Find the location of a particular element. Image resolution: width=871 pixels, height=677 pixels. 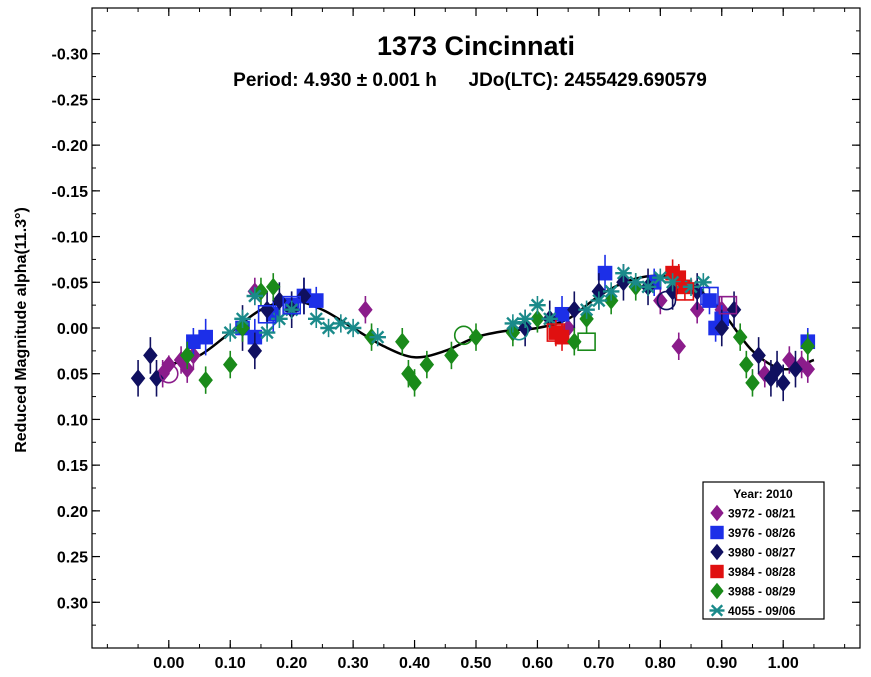

x-tick-label: 1.00 is located at coordinates (783, 663).